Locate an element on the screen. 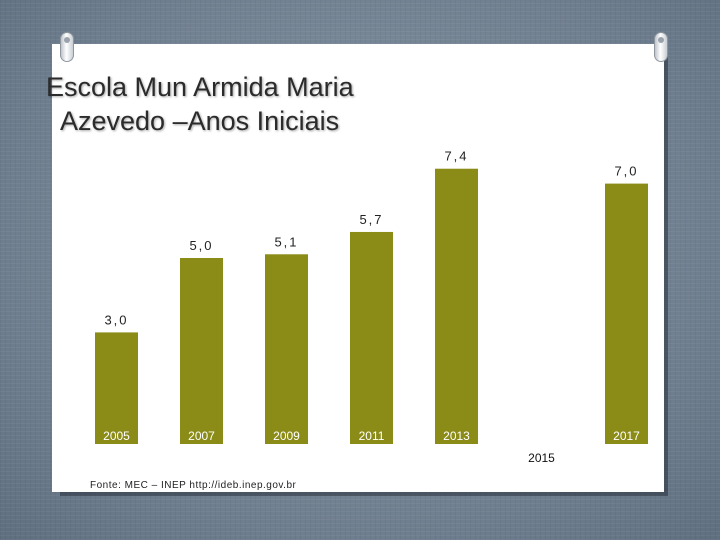 This screenshot has width=720, height=540. category-label-2009: 2009 is located at coordinates (286, 436).